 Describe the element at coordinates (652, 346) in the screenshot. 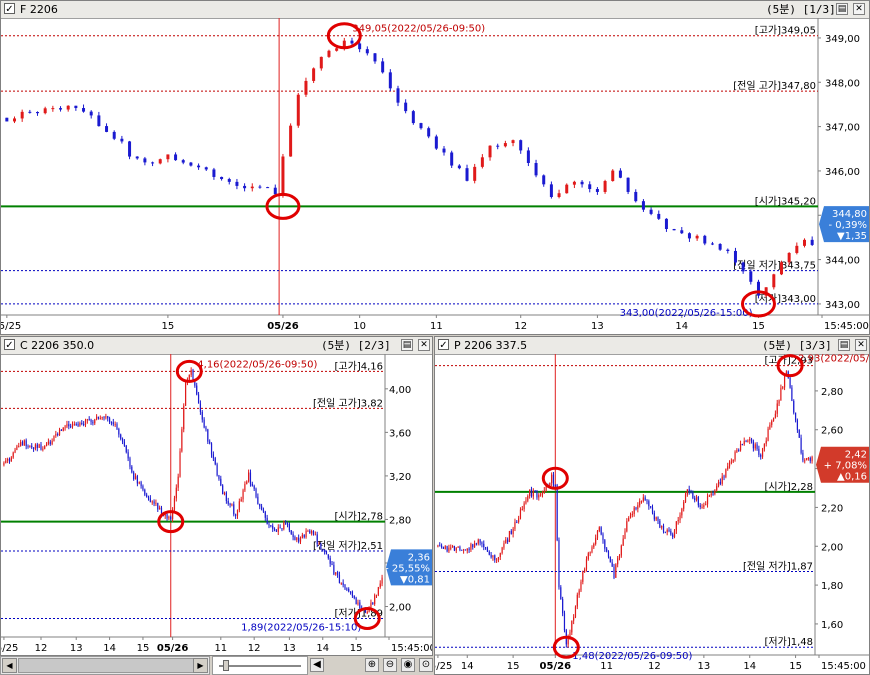

I see `pane-titlebar: ✓ P 2206 337.5 (5분) [3/3] ▤ ✕` at that location.